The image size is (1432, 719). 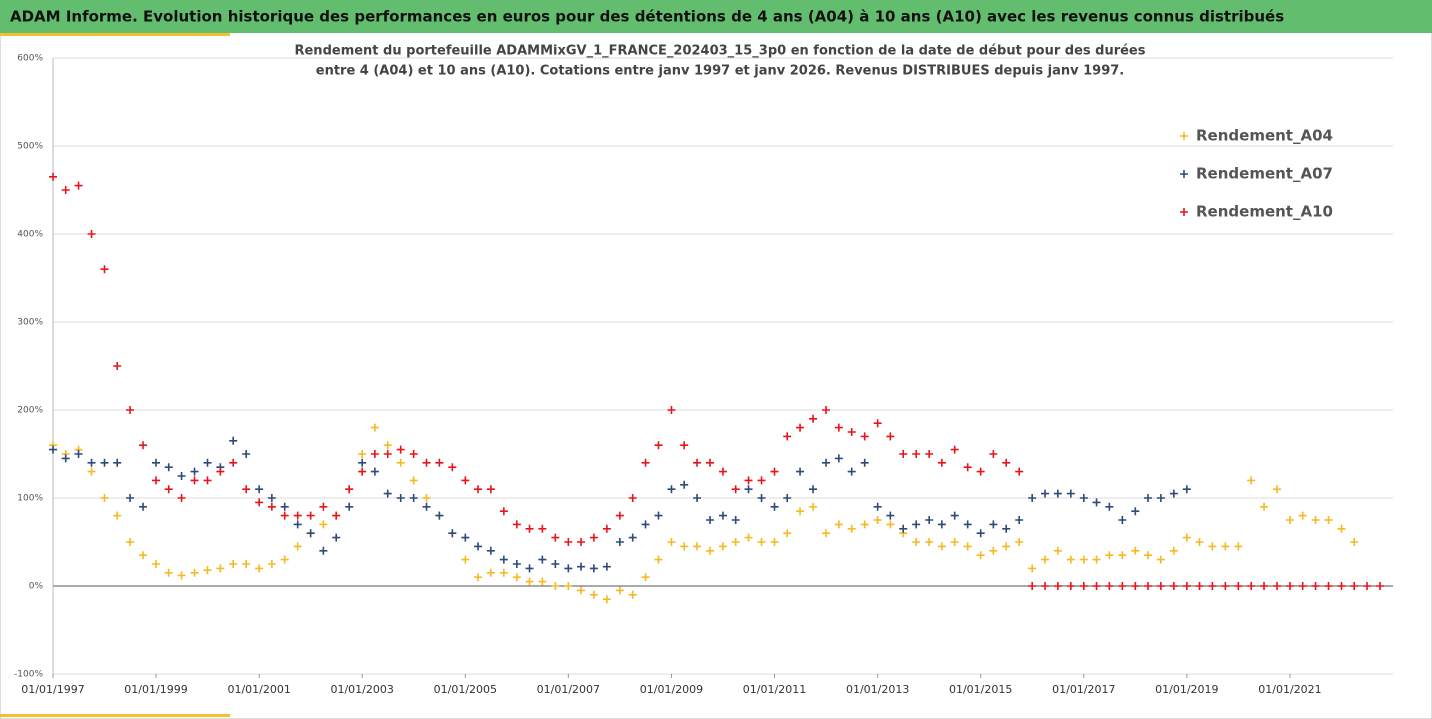 I want to click on y-tick-label: 600%, so click(x=30, y=59).